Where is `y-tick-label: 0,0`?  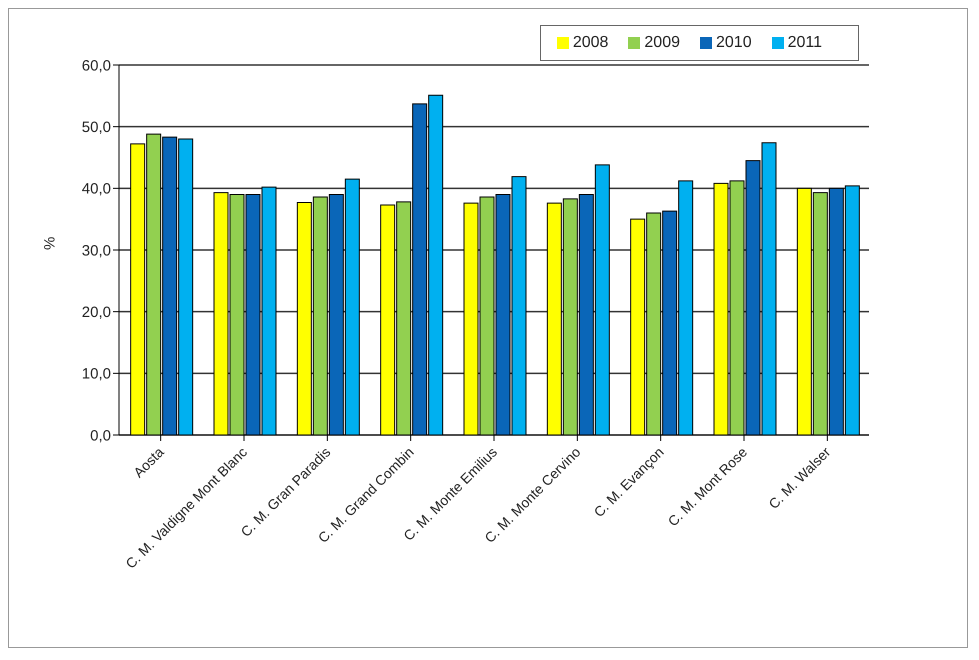 y-tick-label: 0,0 is located at coordinates (100, 435).